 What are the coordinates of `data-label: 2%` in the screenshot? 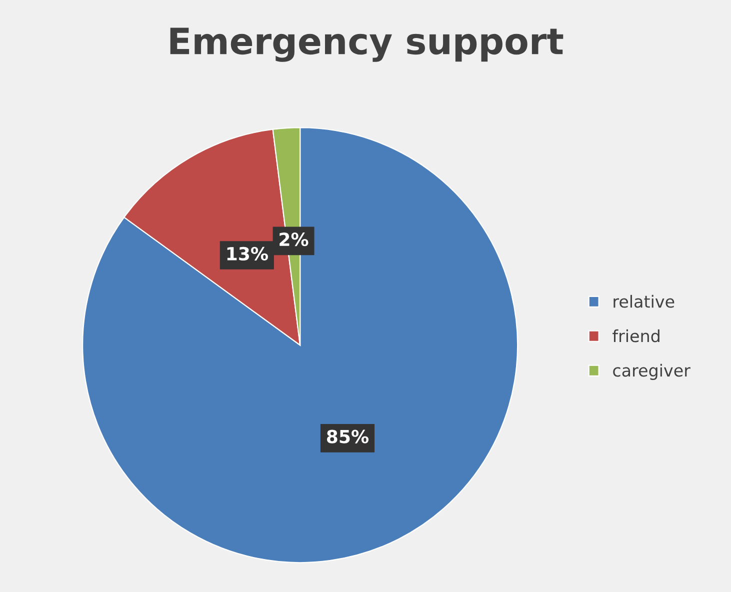 It's located at (294, 239).